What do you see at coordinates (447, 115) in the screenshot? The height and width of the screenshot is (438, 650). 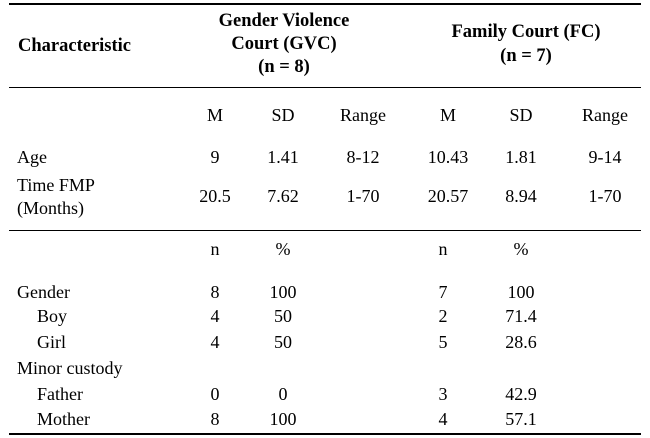 I see `col-head-fc-m: M` at bounding box center [447, 115].